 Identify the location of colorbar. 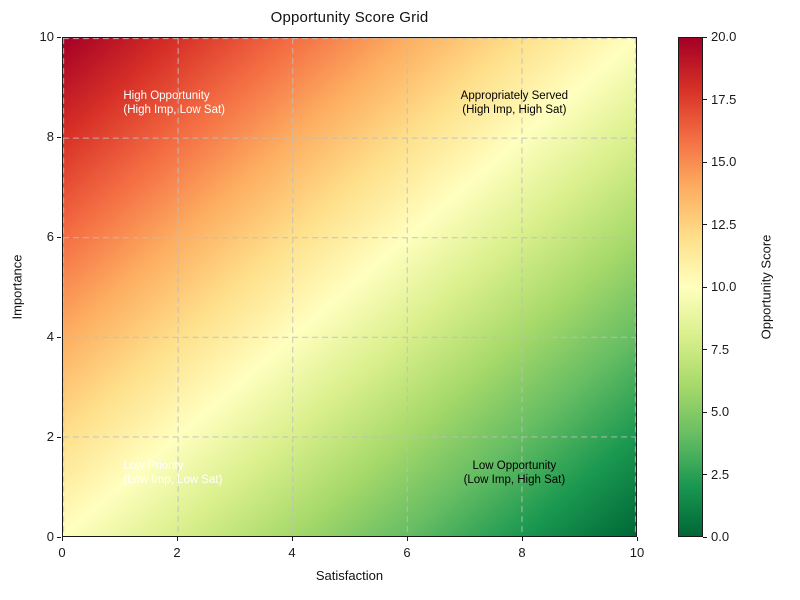
(690, 287).